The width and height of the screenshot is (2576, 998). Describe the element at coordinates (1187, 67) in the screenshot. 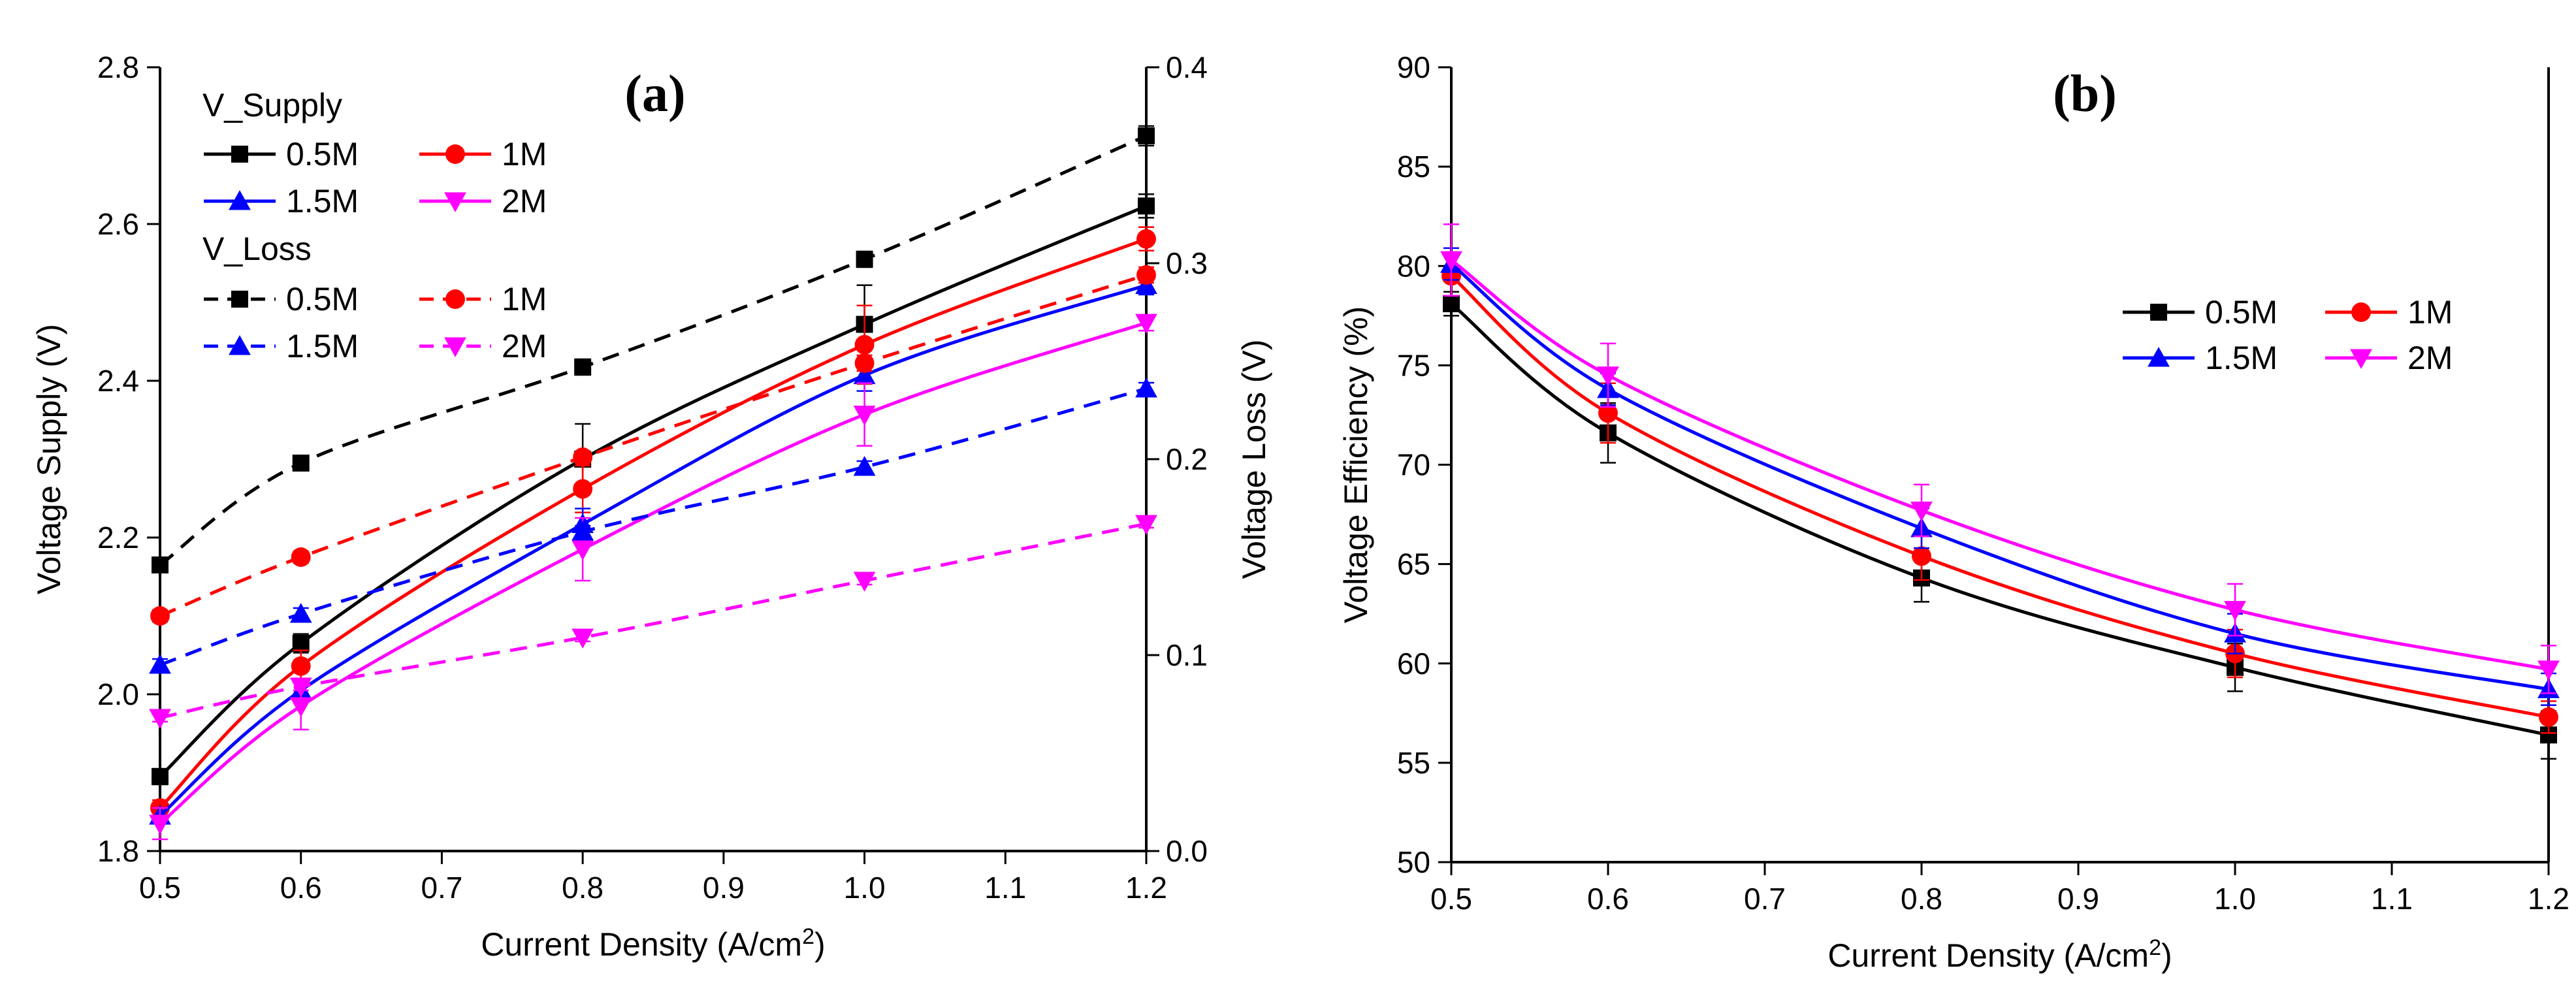

I see `y2-tick-label: 0.4` at that location.